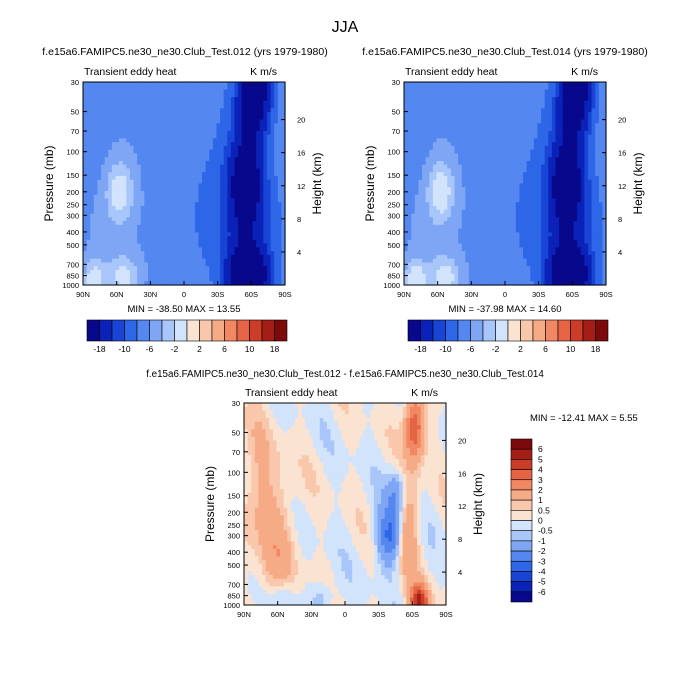  I want to click on colorbar-box, so click(243, 330).